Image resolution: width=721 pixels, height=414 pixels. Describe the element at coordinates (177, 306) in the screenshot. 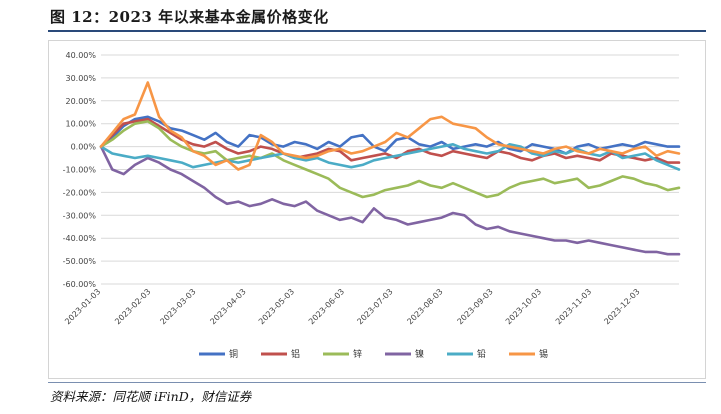

I see `x-tick-label: 2023-03-03` at that location.